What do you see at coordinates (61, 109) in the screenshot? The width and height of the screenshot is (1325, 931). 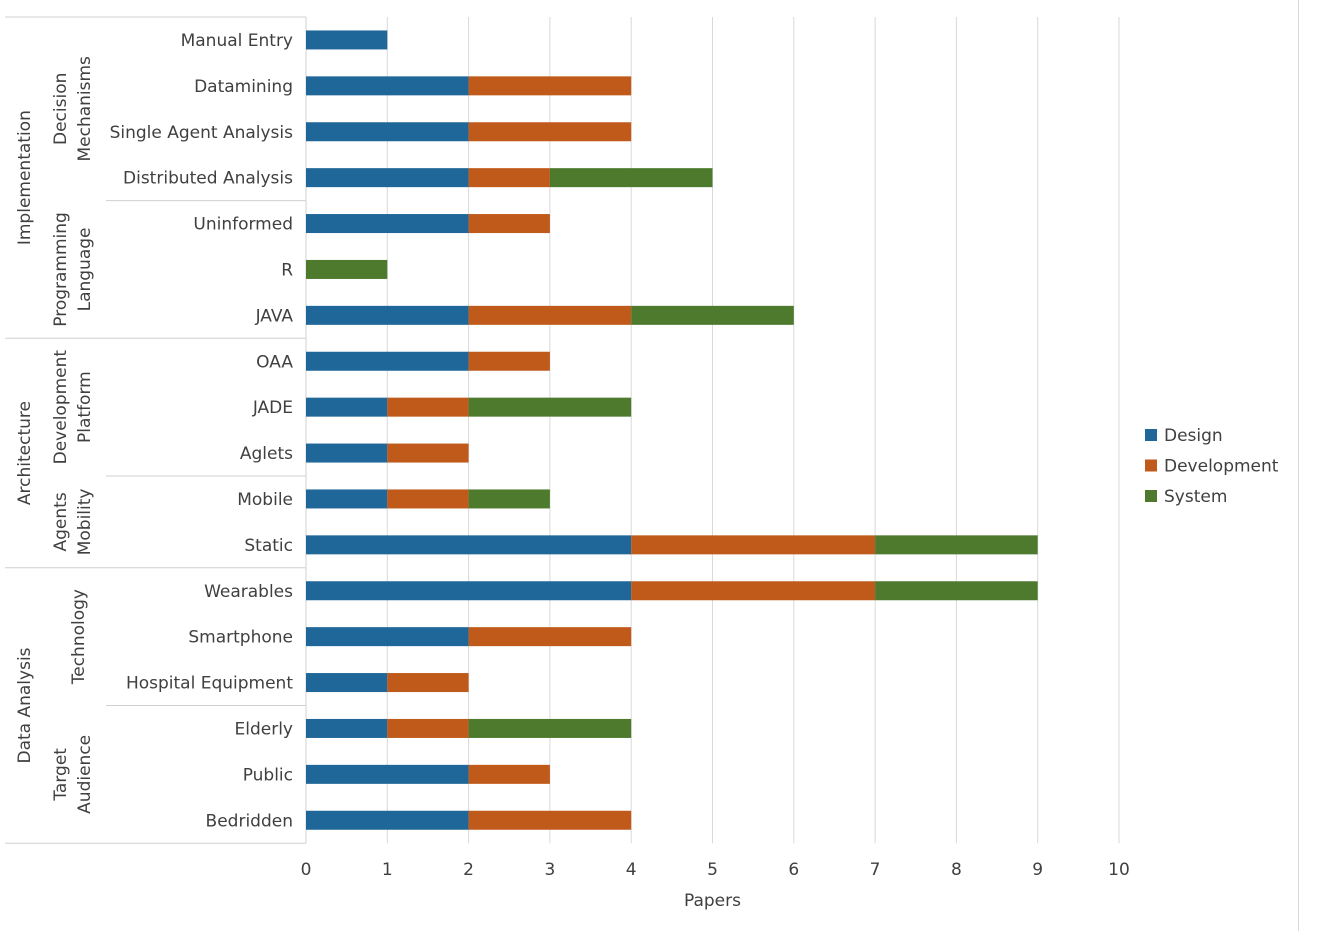 I see `subgroup-label: Decision` at bounding box center [61, 109].